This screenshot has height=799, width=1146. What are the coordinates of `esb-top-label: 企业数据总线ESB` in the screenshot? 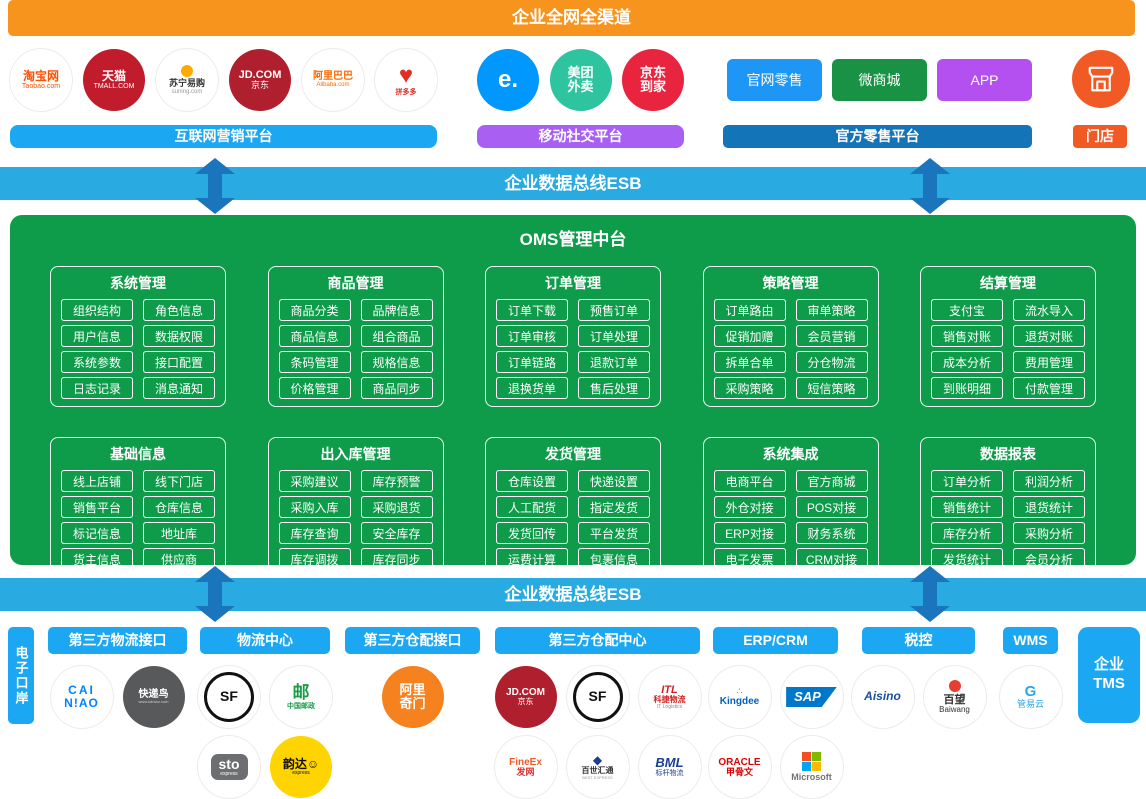 It's located at (573, 183).